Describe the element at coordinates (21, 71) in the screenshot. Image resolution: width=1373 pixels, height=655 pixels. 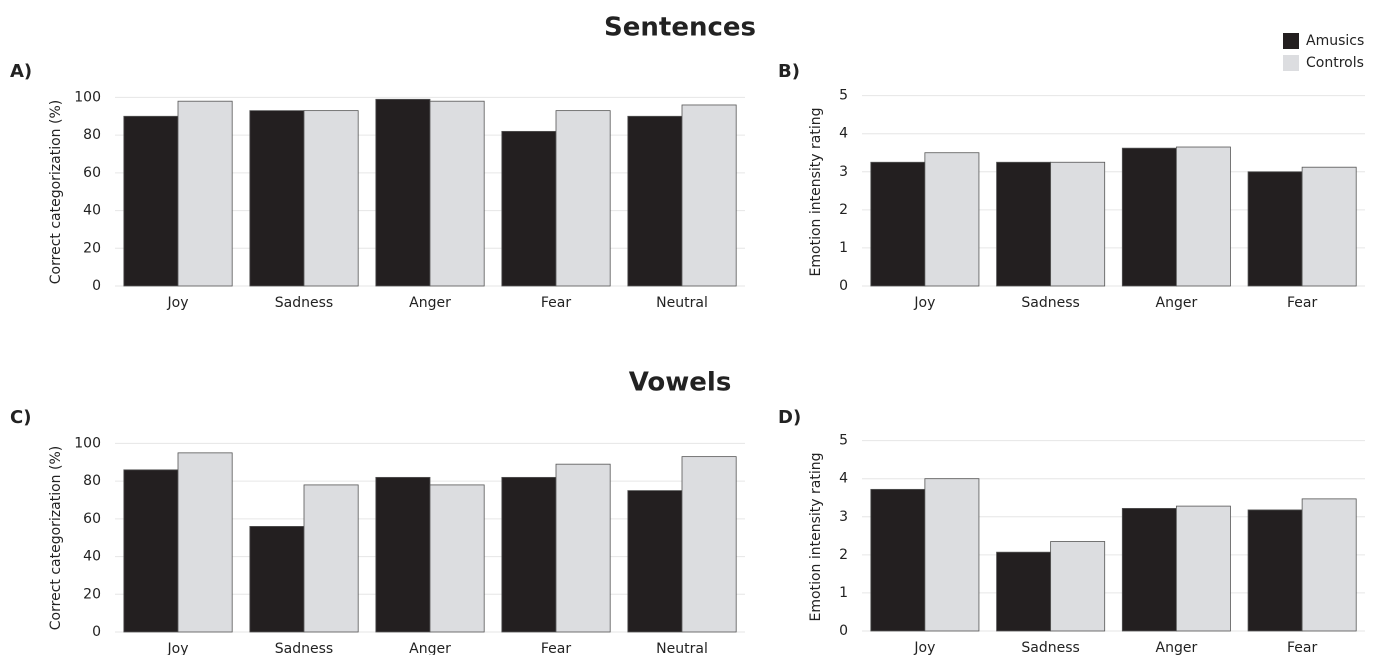
I see `panel-label: A)` at that location.